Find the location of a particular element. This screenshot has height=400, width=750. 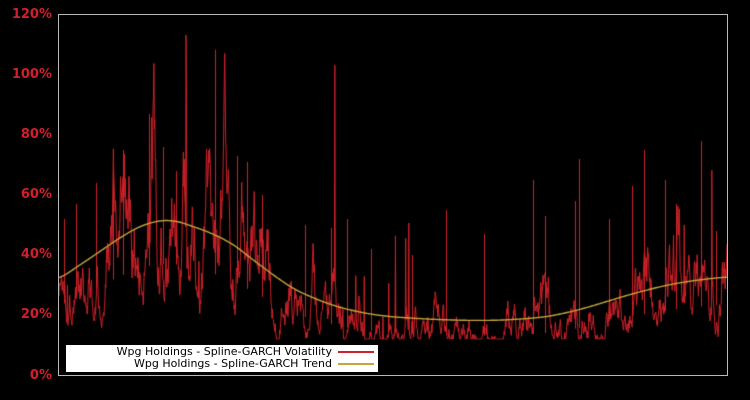

legend-row-trend: Wpg Holdings - Spline-GARCH Trend is located at coordinates (222, 364).